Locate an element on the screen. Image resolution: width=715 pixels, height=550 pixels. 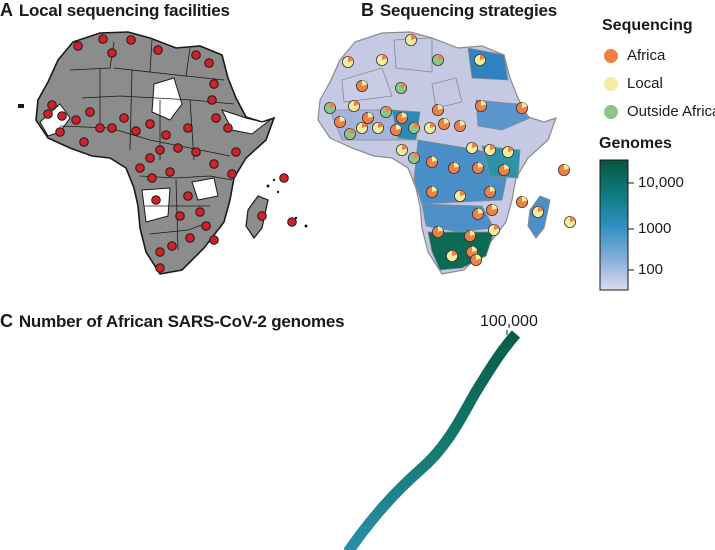
legend-item-africa: Africa is located at coordinates (634, 55).